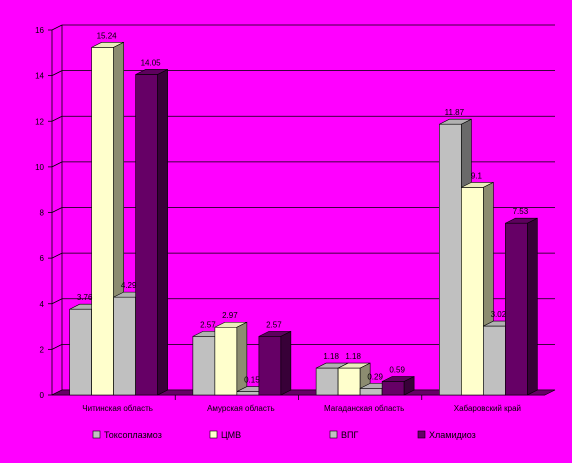 This screenshot has width=572, height=463. I want to click on data-label: 0.29, so click(375, 376).